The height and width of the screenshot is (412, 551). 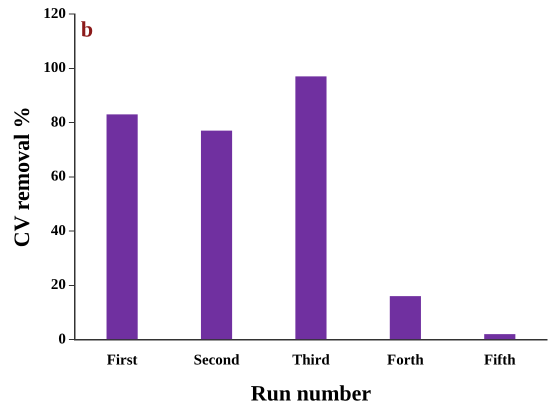 I want to click on x-axis-title: Run number, so click(x=311, y=393).